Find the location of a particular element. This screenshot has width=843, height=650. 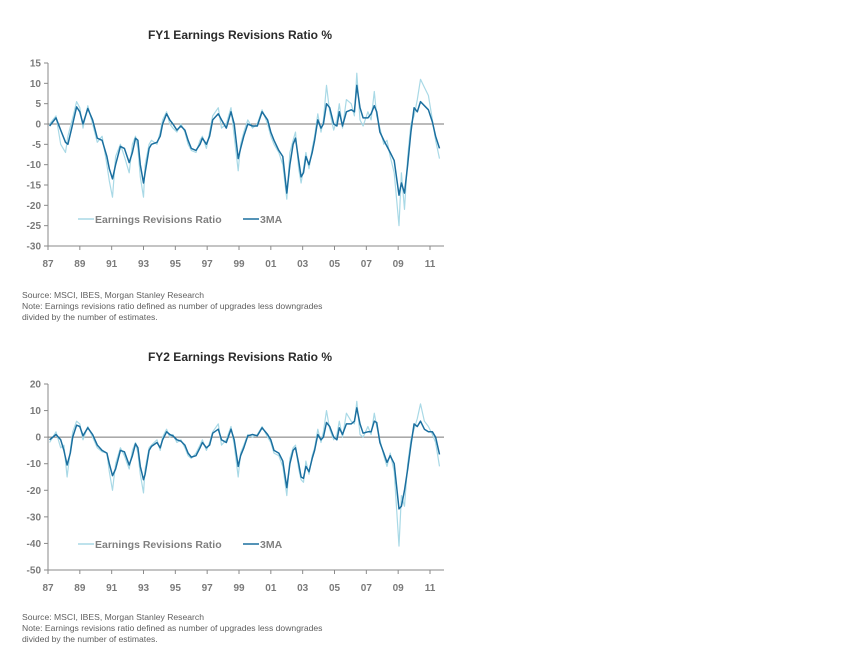

y-tick-label: -50 is located at coordinates (34, 571).